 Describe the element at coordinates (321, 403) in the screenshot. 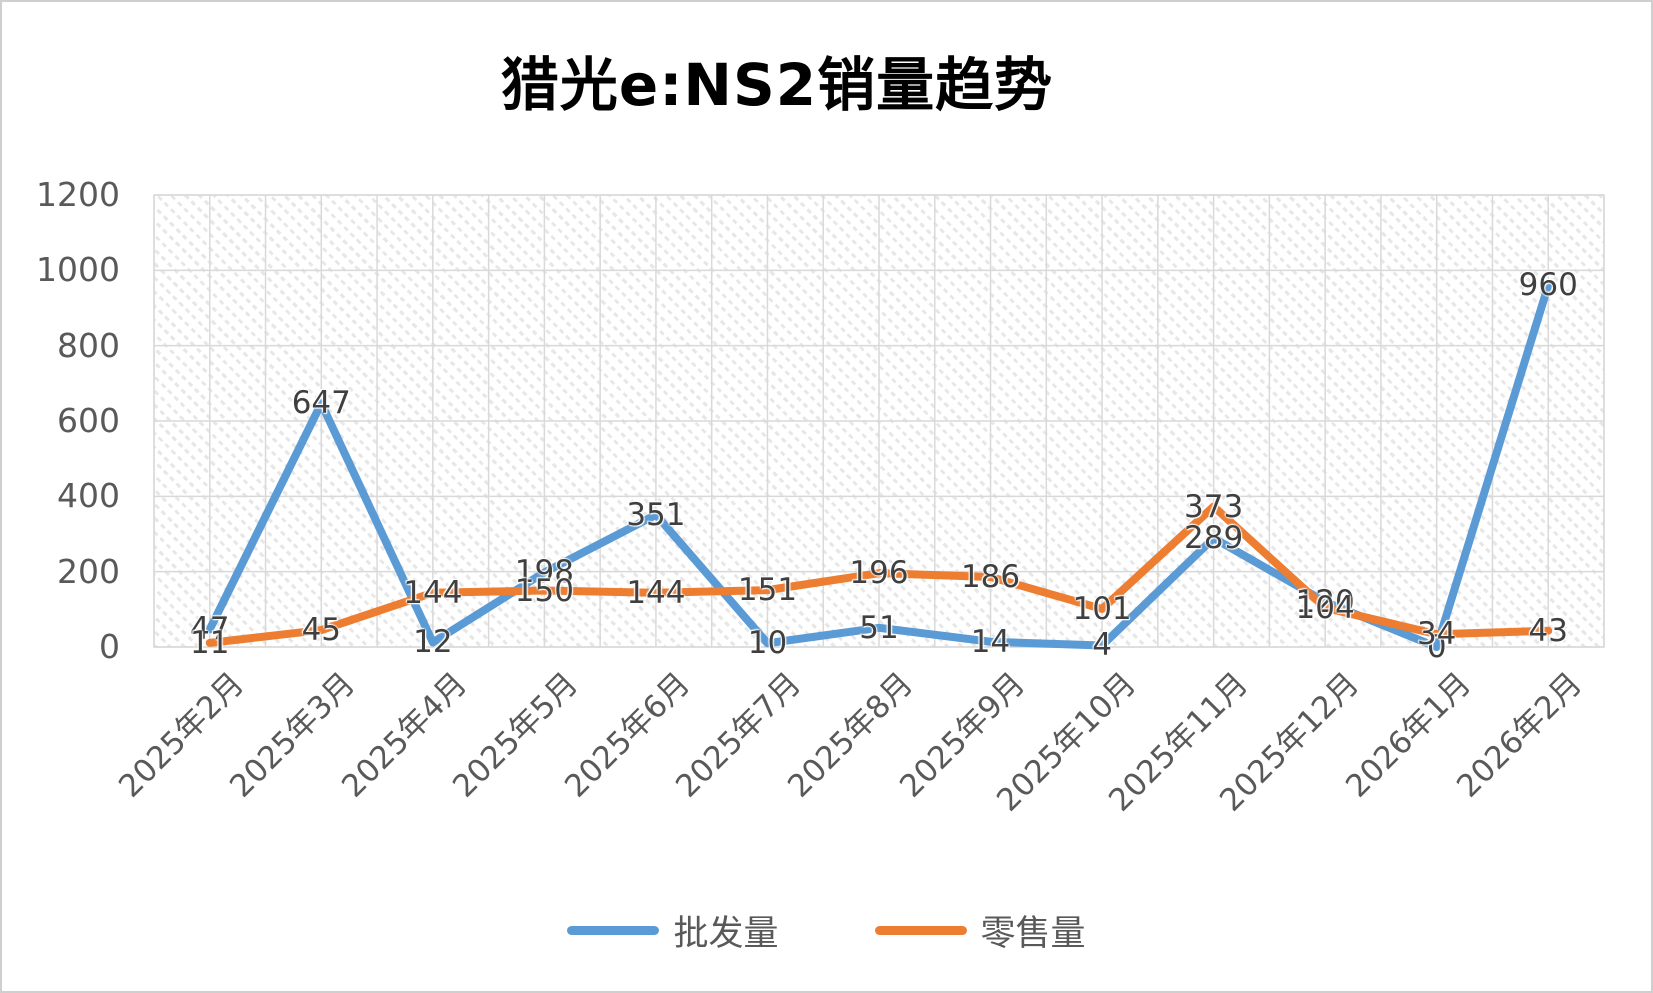

I see `data-label-批发量: 647` at that location.